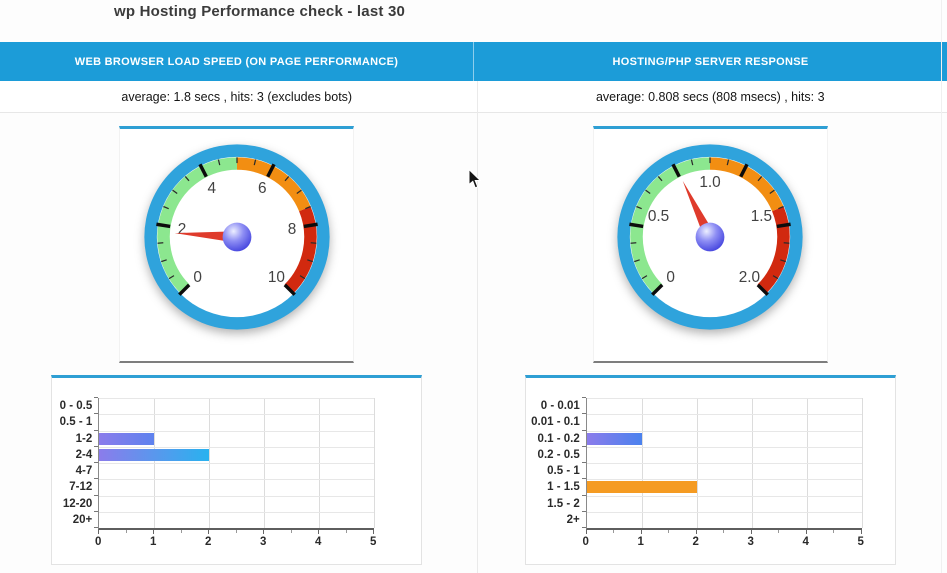 This screenshot has width=947, height=573. What do you see at coordinates (77, 503) in the screenshot?
I see `y-axis-label: 12-20` at bounding box center [77, 503].